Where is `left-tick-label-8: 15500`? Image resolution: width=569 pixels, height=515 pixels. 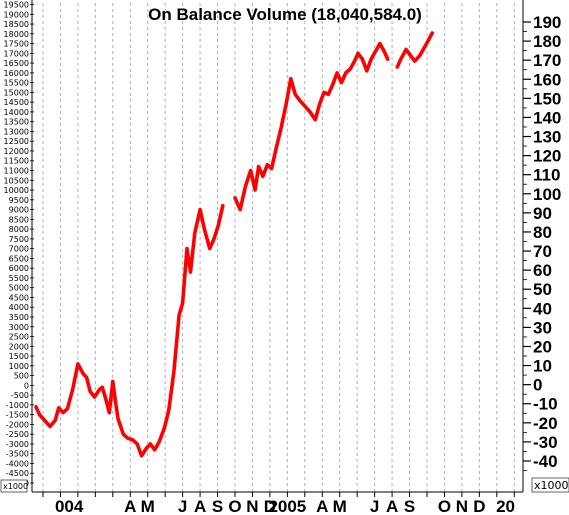
left-tick-label-8: 15500 is located at coordinates (16, 83).